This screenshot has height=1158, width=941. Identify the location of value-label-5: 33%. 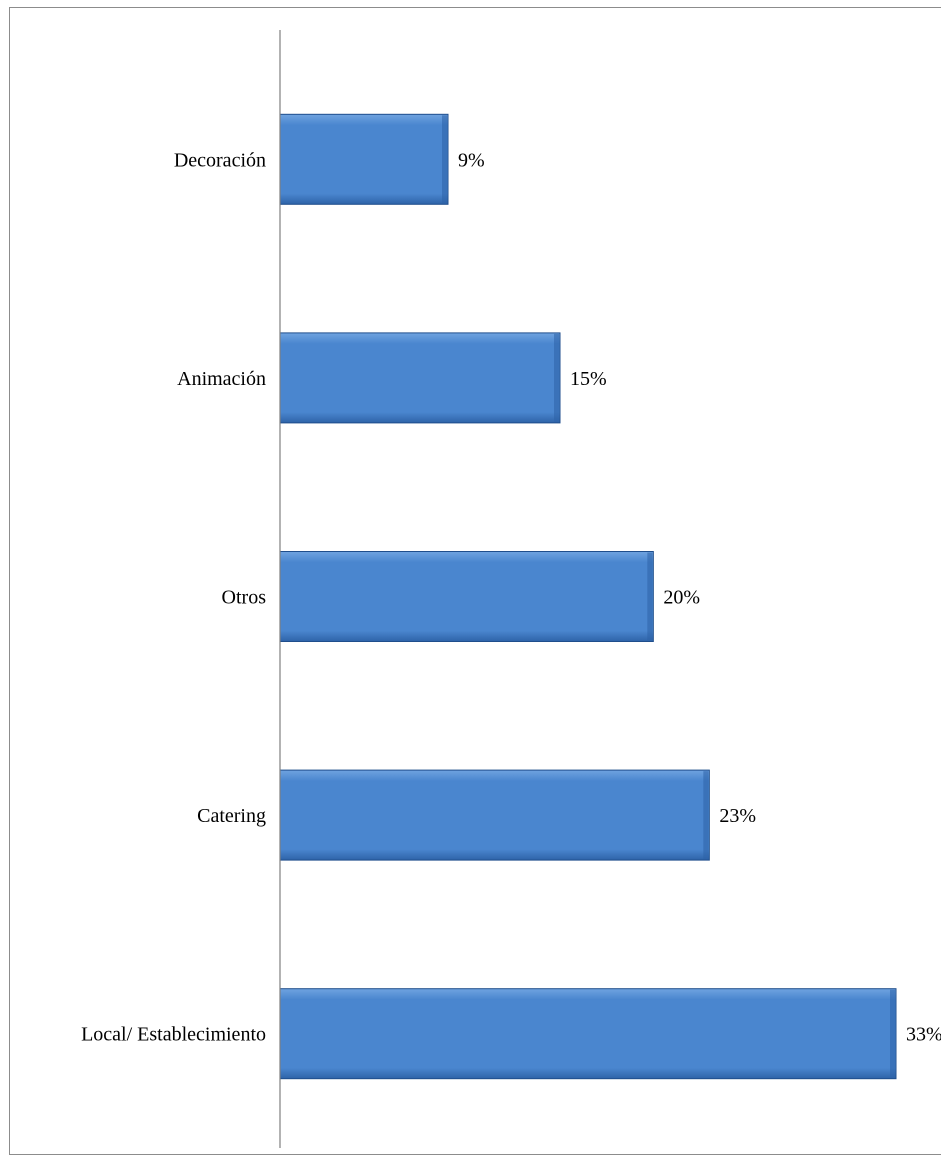
(923, 1035).